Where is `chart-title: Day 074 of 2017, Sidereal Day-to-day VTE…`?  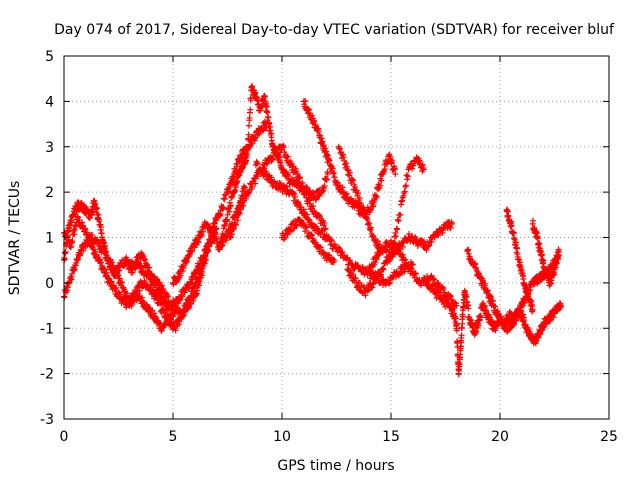
chart-title: Day 074 of 2017, Sidereal Day-to-day VTE… is located at coordinates (334, 30).